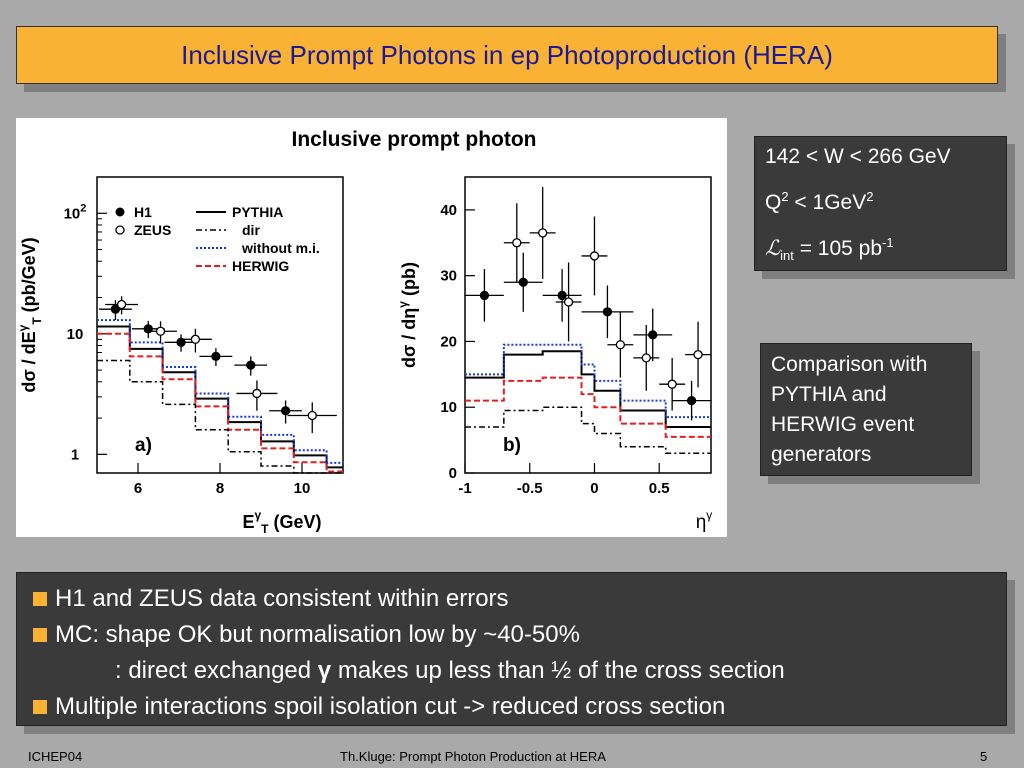  I want to click on x-tick-label: 6, so click(138, 488).